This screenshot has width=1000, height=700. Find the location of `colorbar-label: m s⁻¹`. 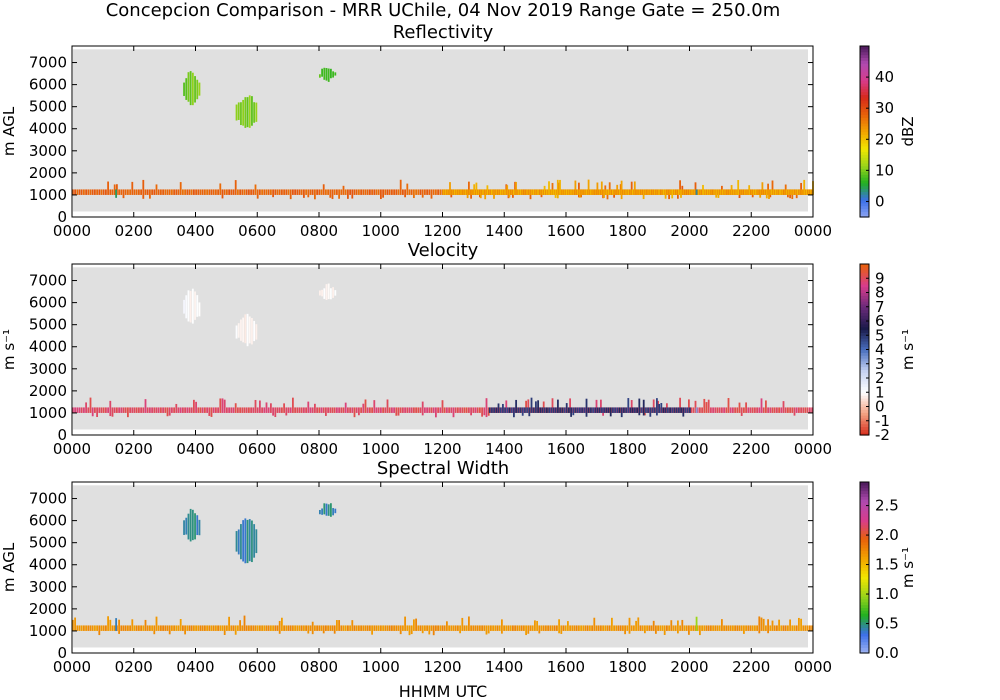

colorbar-label: m s⁻¹ is located at coordinates (908, 349).